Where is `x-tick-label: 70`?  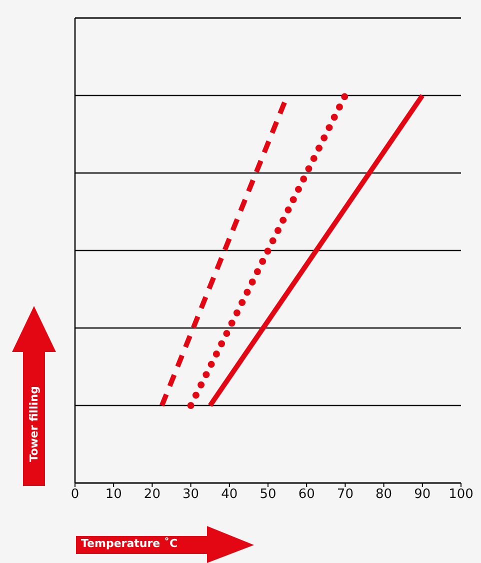
x-tick-label: 70 is located at coordinates (345, 494).